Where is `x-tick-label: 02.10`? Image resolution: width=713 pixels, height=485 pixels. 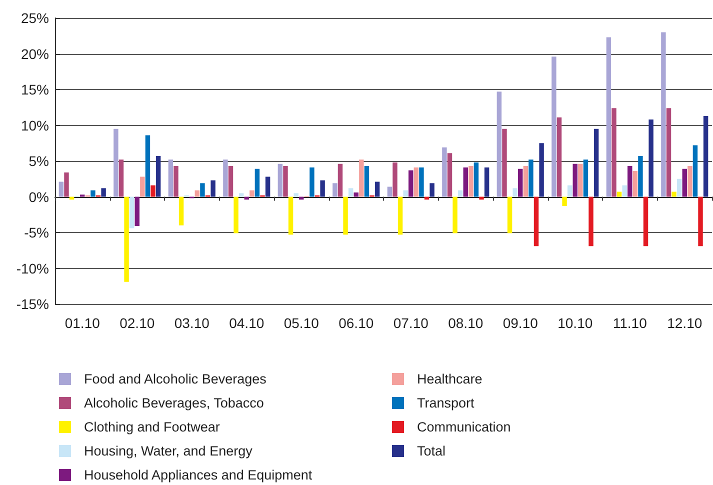 x-tick-label: 02.10 is located at coordinates (137, 323).